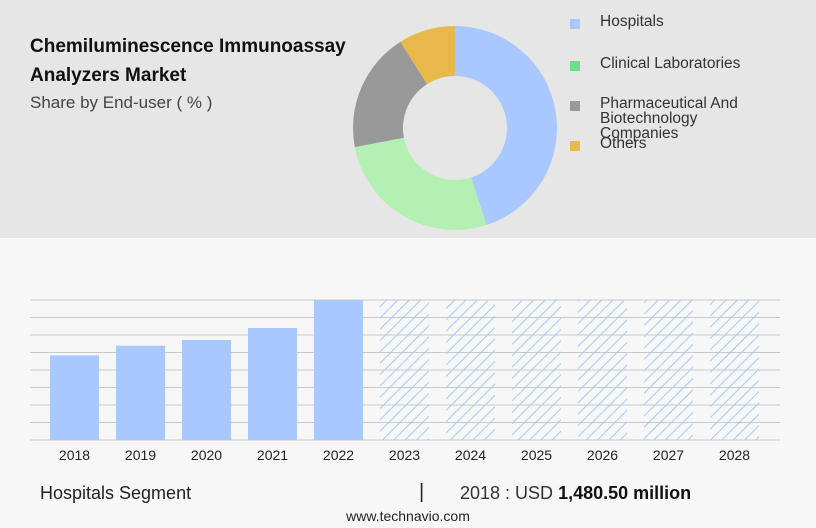 The image size is (816, 528). What do you see at coordinates (734, 455) in the screenshot?
I see `x-tick-2028: 2028` at bounding box center [734, 455].